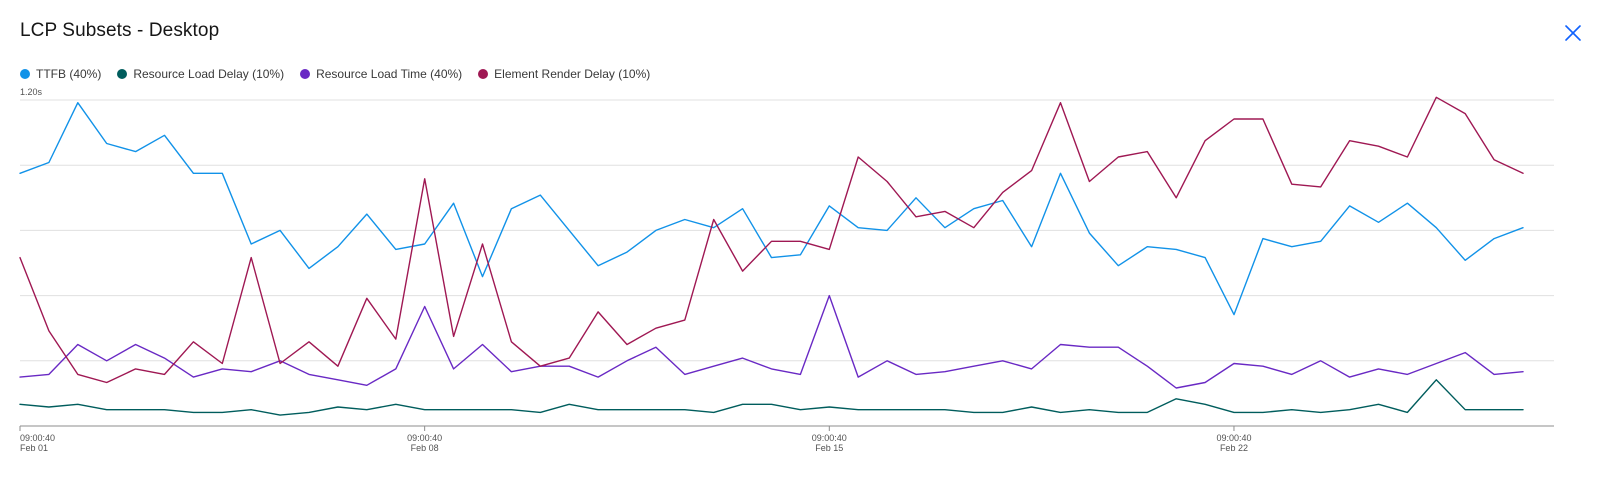 The height and width of the screenshot is (496, 1600). What do you see at coordinates (425, 448) in the screenshot?
I see `x-tick-date-label: Feb 08` at bounding box center [425, 448].